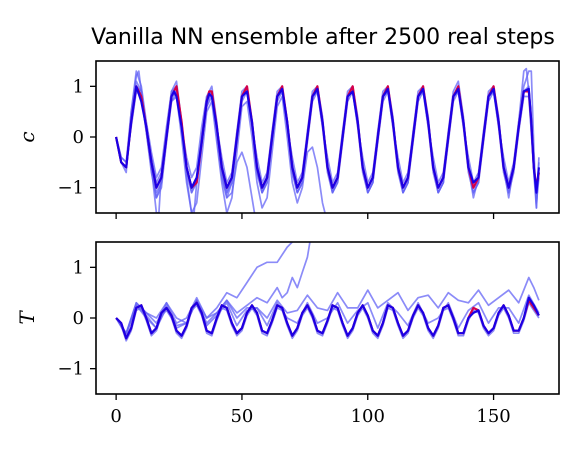 The height and width of the screenshot is (451, 588). Describe the element at coordinates (493, 416) in the screenshot. I see `x-tick-label: 150` at that location.